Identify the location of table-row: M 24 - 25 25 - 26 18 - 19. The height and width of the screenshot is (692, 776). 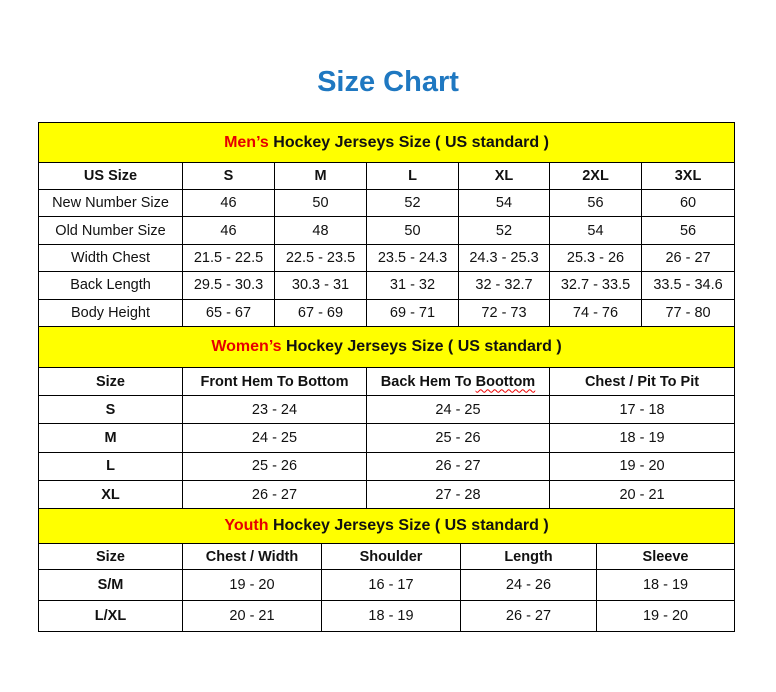
(387, 438).